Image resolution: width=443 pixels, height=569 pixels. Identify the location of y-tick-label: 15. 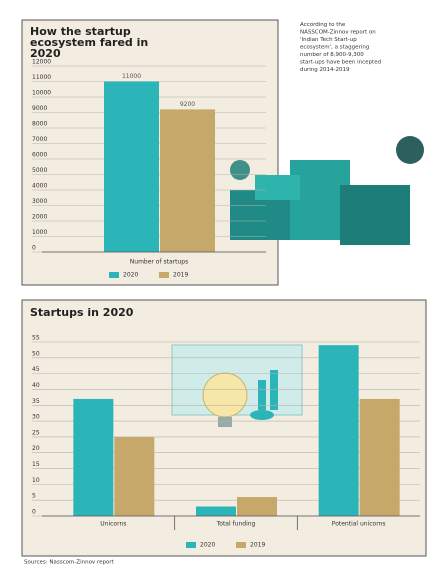
(36, 464).